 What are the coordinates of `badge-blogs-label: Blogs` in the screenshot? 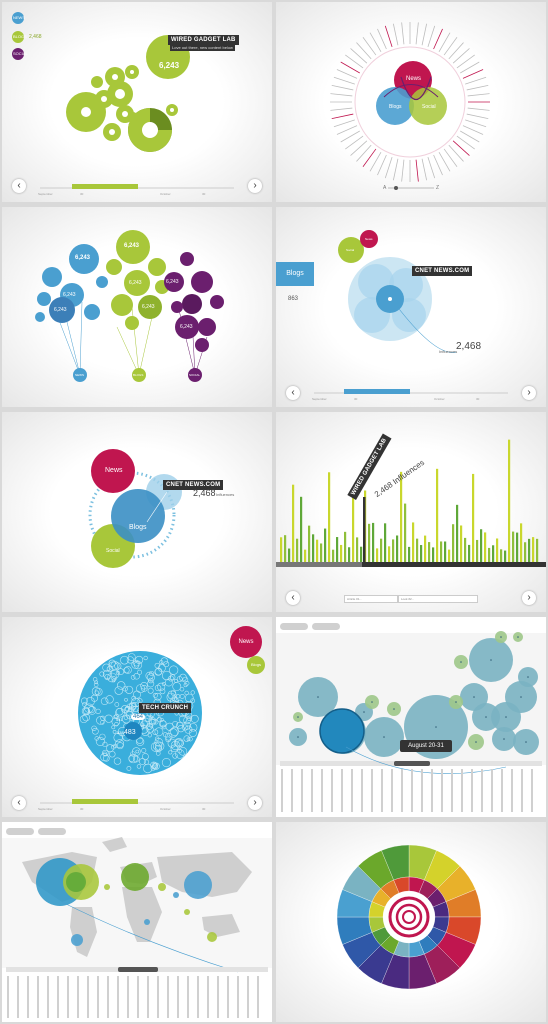 It's located at (255, 664).